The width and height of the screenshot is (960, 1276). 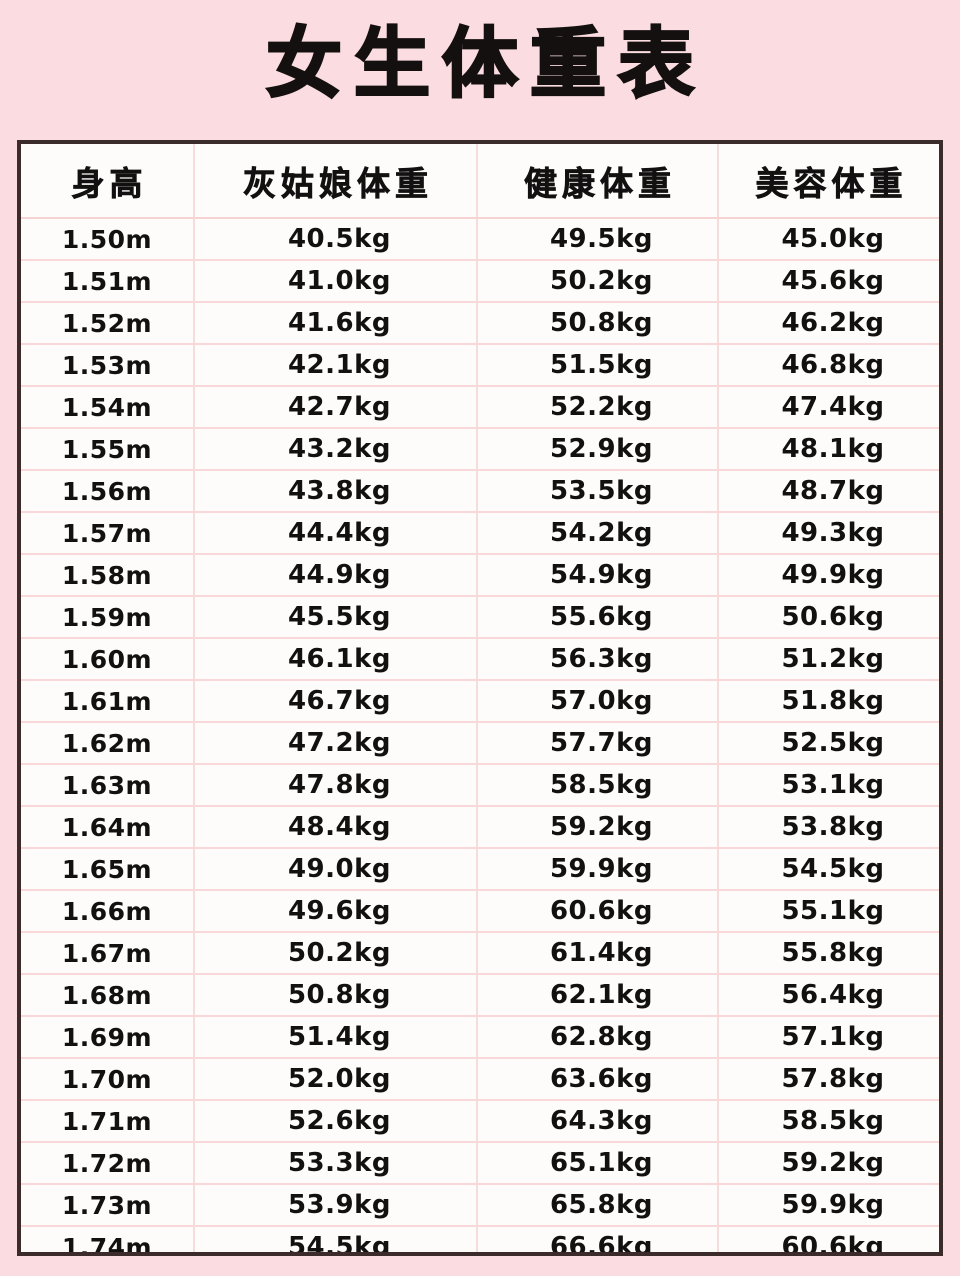 I want to click on table-row: 1.54m 42.7kg 52.2kg 47.4kg, so click(x=480, y=407).